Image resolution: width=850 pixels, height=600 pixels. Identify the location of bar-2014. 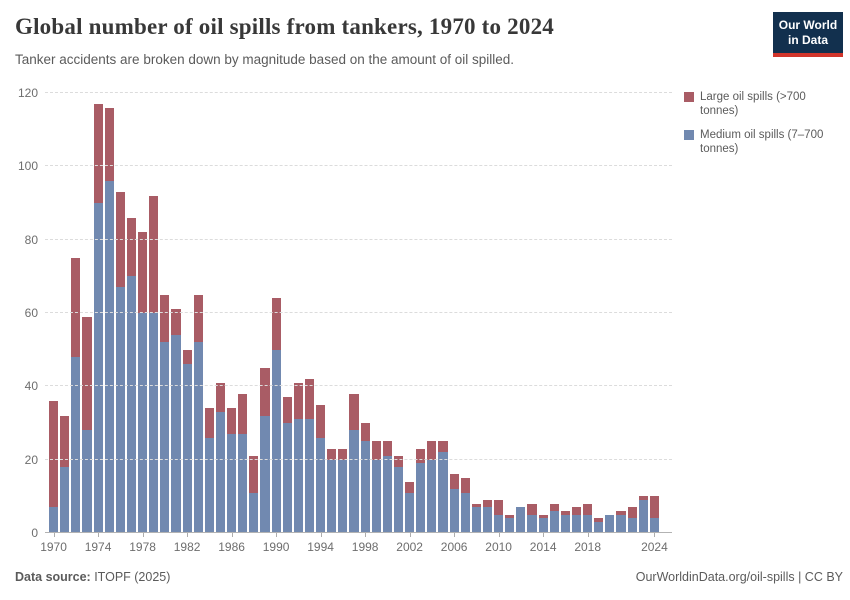
(543, 313).